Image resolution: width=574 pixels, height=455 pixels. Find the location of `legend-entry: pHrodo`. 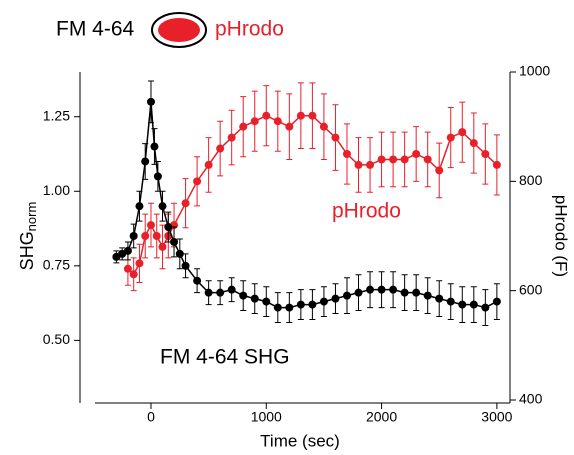

legend-entry: pHrodo is located at coordinates (249, 29).